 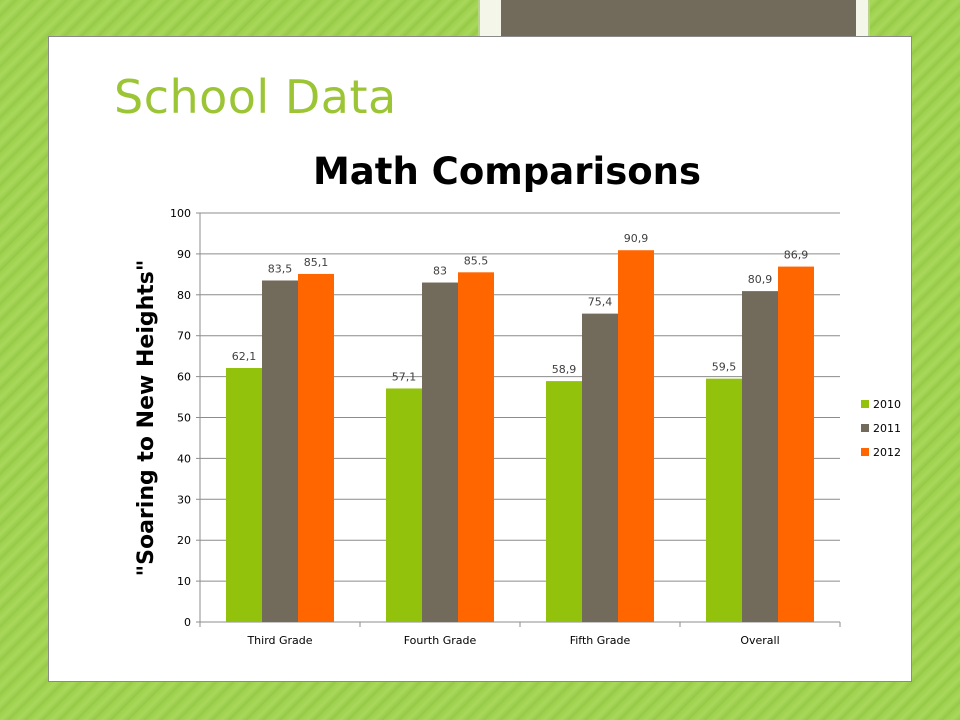 I want to click on y-tick-label: 30, so click(x=184, y=499).